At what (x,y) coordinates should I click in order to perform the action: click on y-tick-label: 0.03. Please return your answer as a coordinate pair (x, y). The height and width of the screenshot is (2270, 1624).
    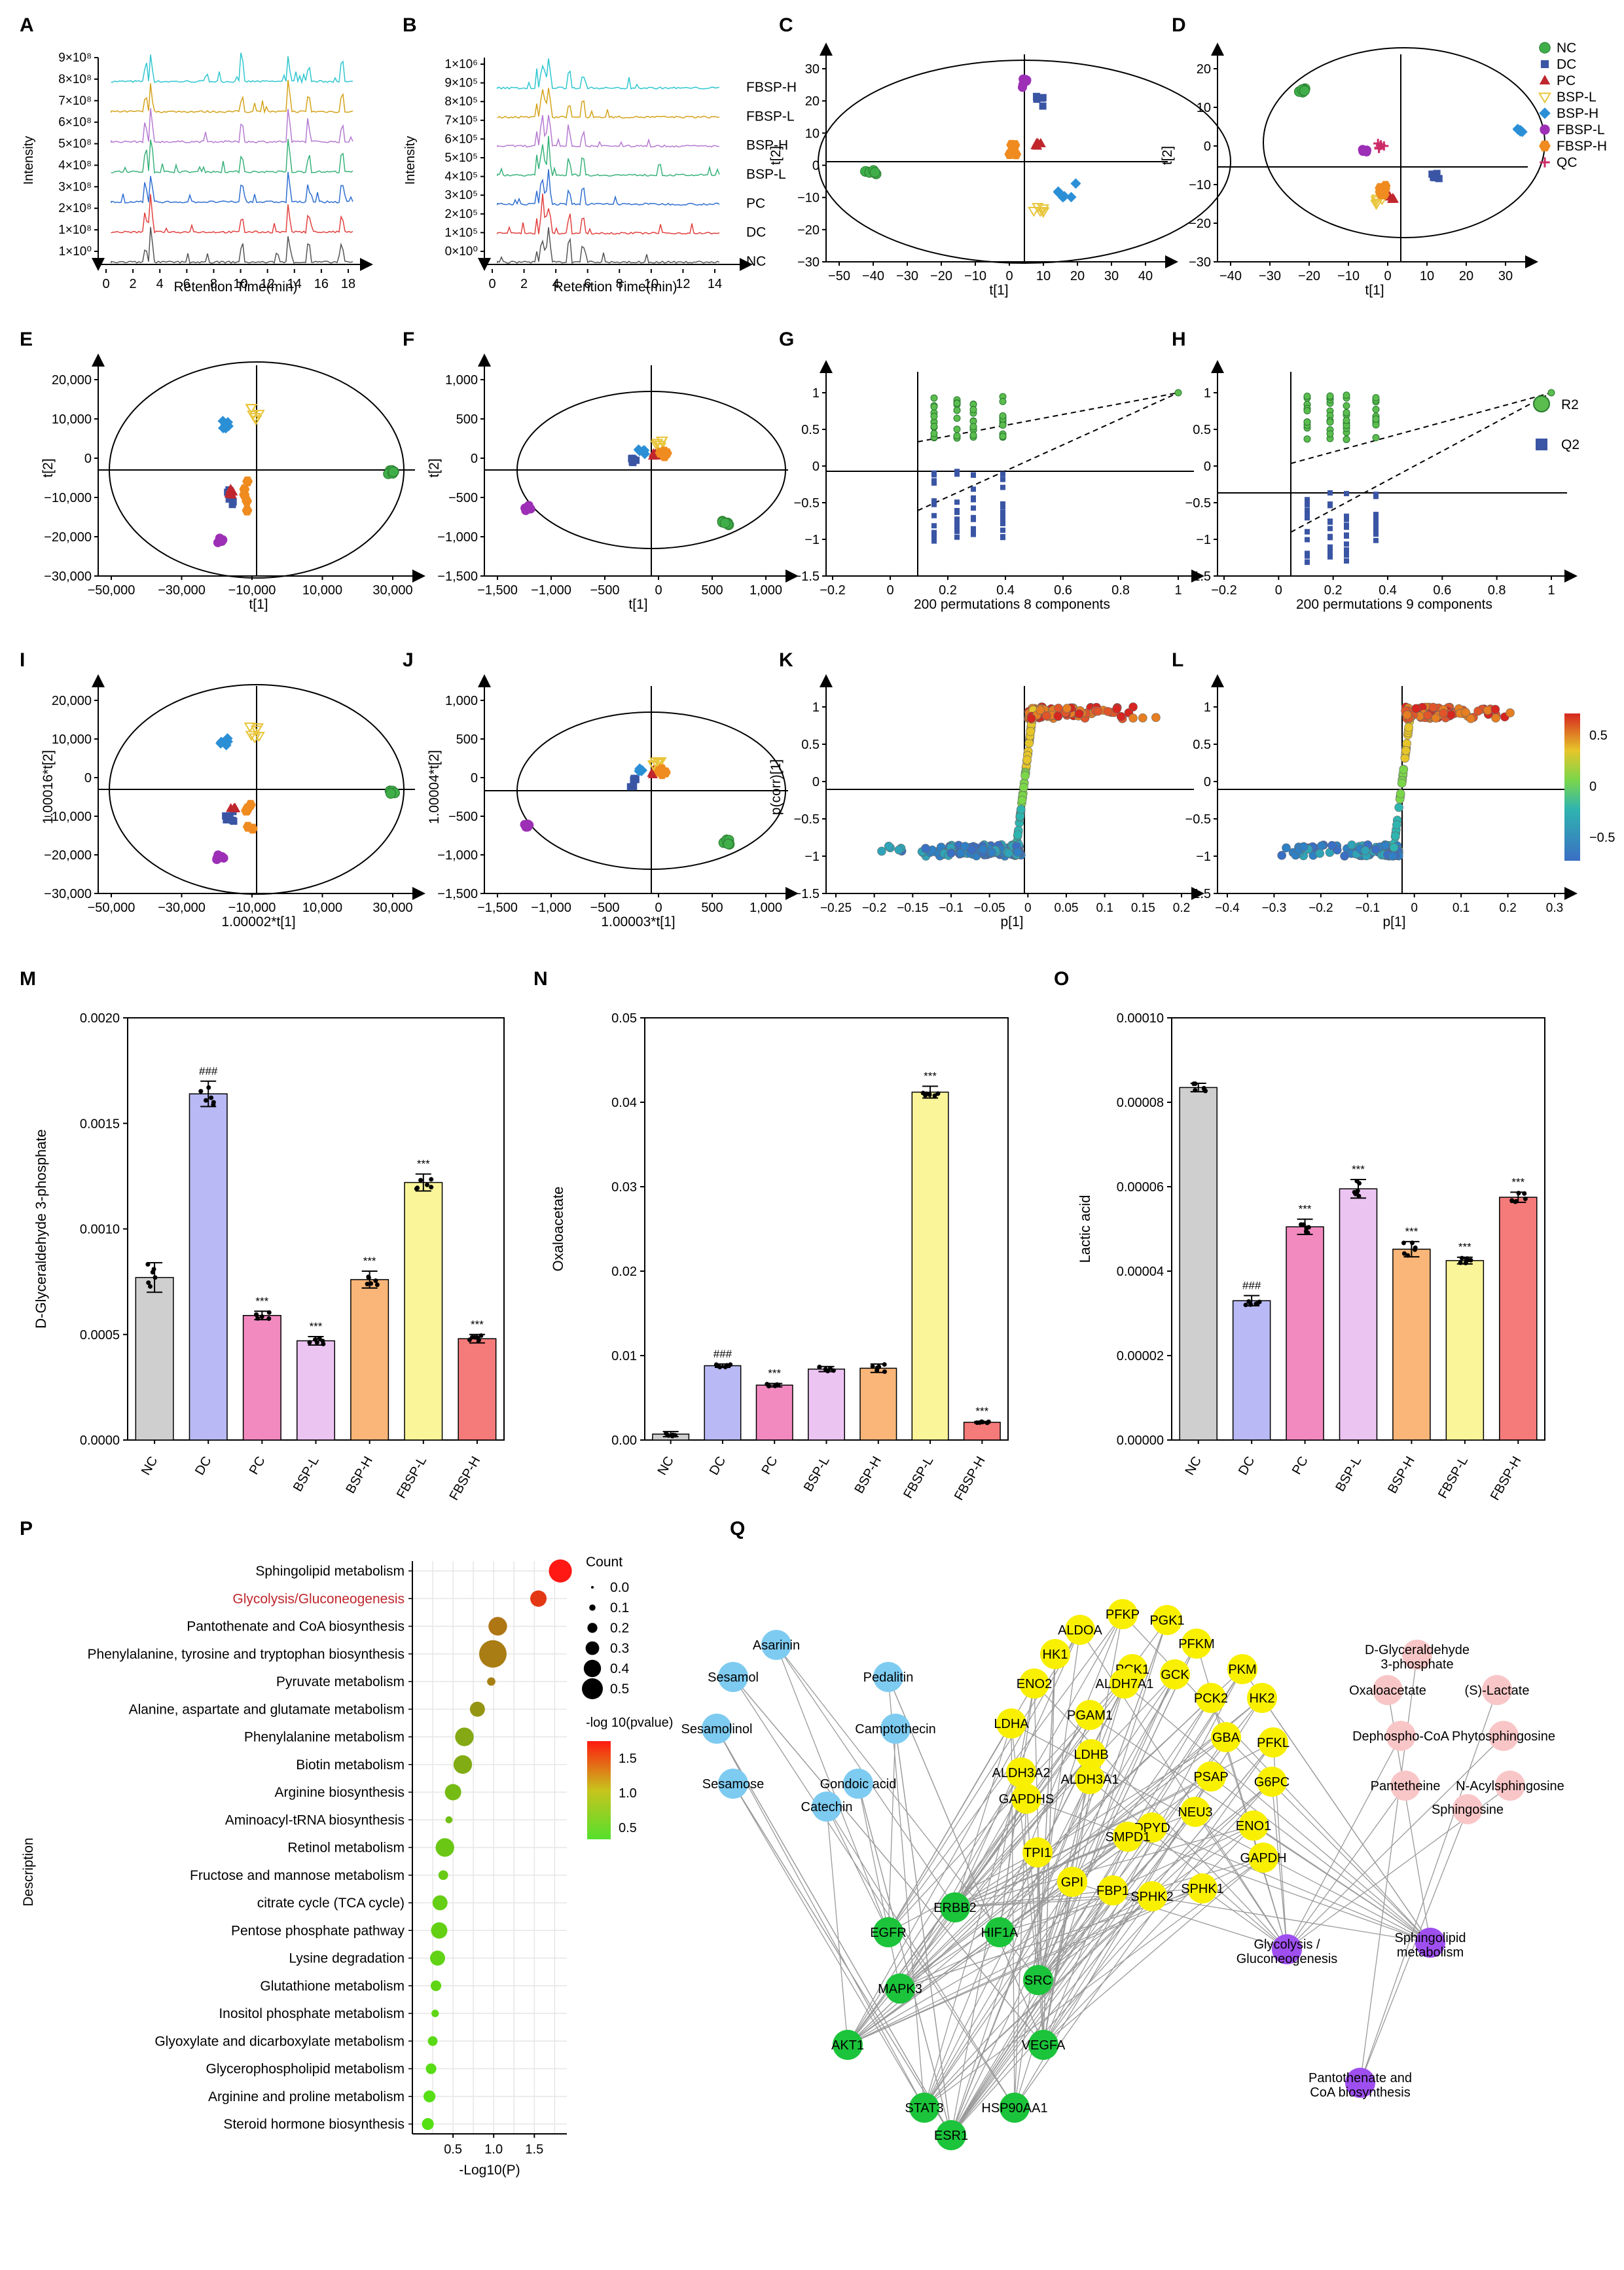
    Looking at the image, I should click on (624, 1187).